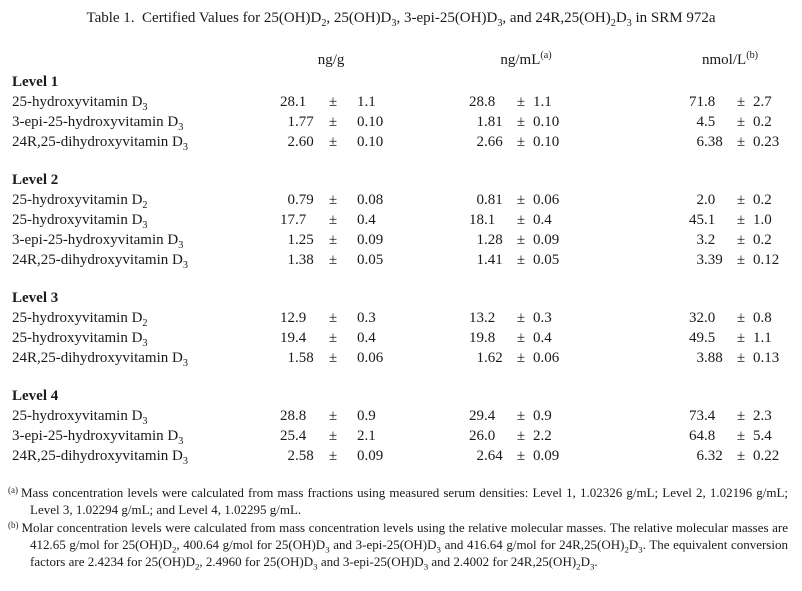 This screenshot has width=802, height=591. What do you see at coordinates (480, 200) in the screenshot?
I see `value-int-ng_mL: 0` at bounding box center [480, 200].